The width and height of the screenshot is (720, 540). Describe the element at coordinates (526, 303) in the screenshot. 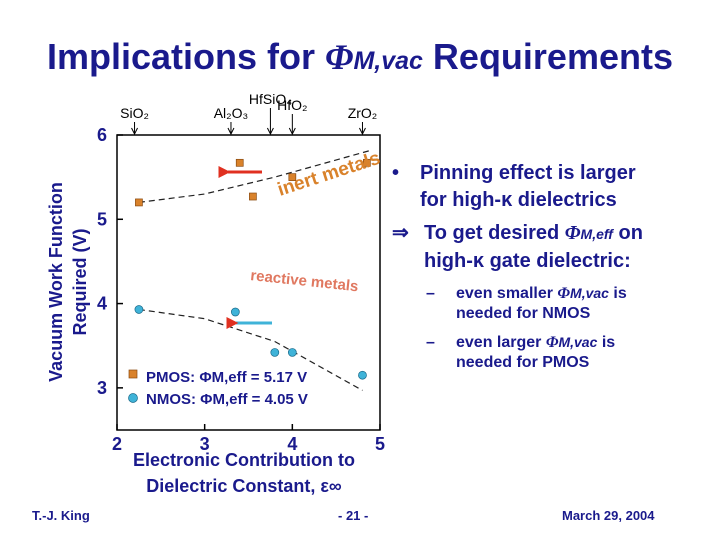

I see `subbullet-nmos: – even smaller ΦM,vac is needed for NMOS` at that location.